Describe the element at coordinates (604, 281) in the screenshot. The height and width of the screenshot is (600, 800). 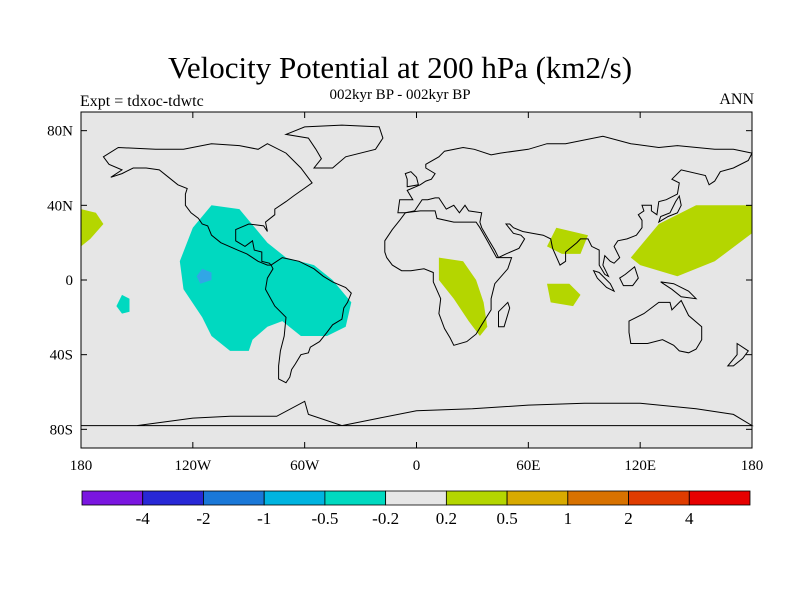
I see `landmass-sumatra` at that location.